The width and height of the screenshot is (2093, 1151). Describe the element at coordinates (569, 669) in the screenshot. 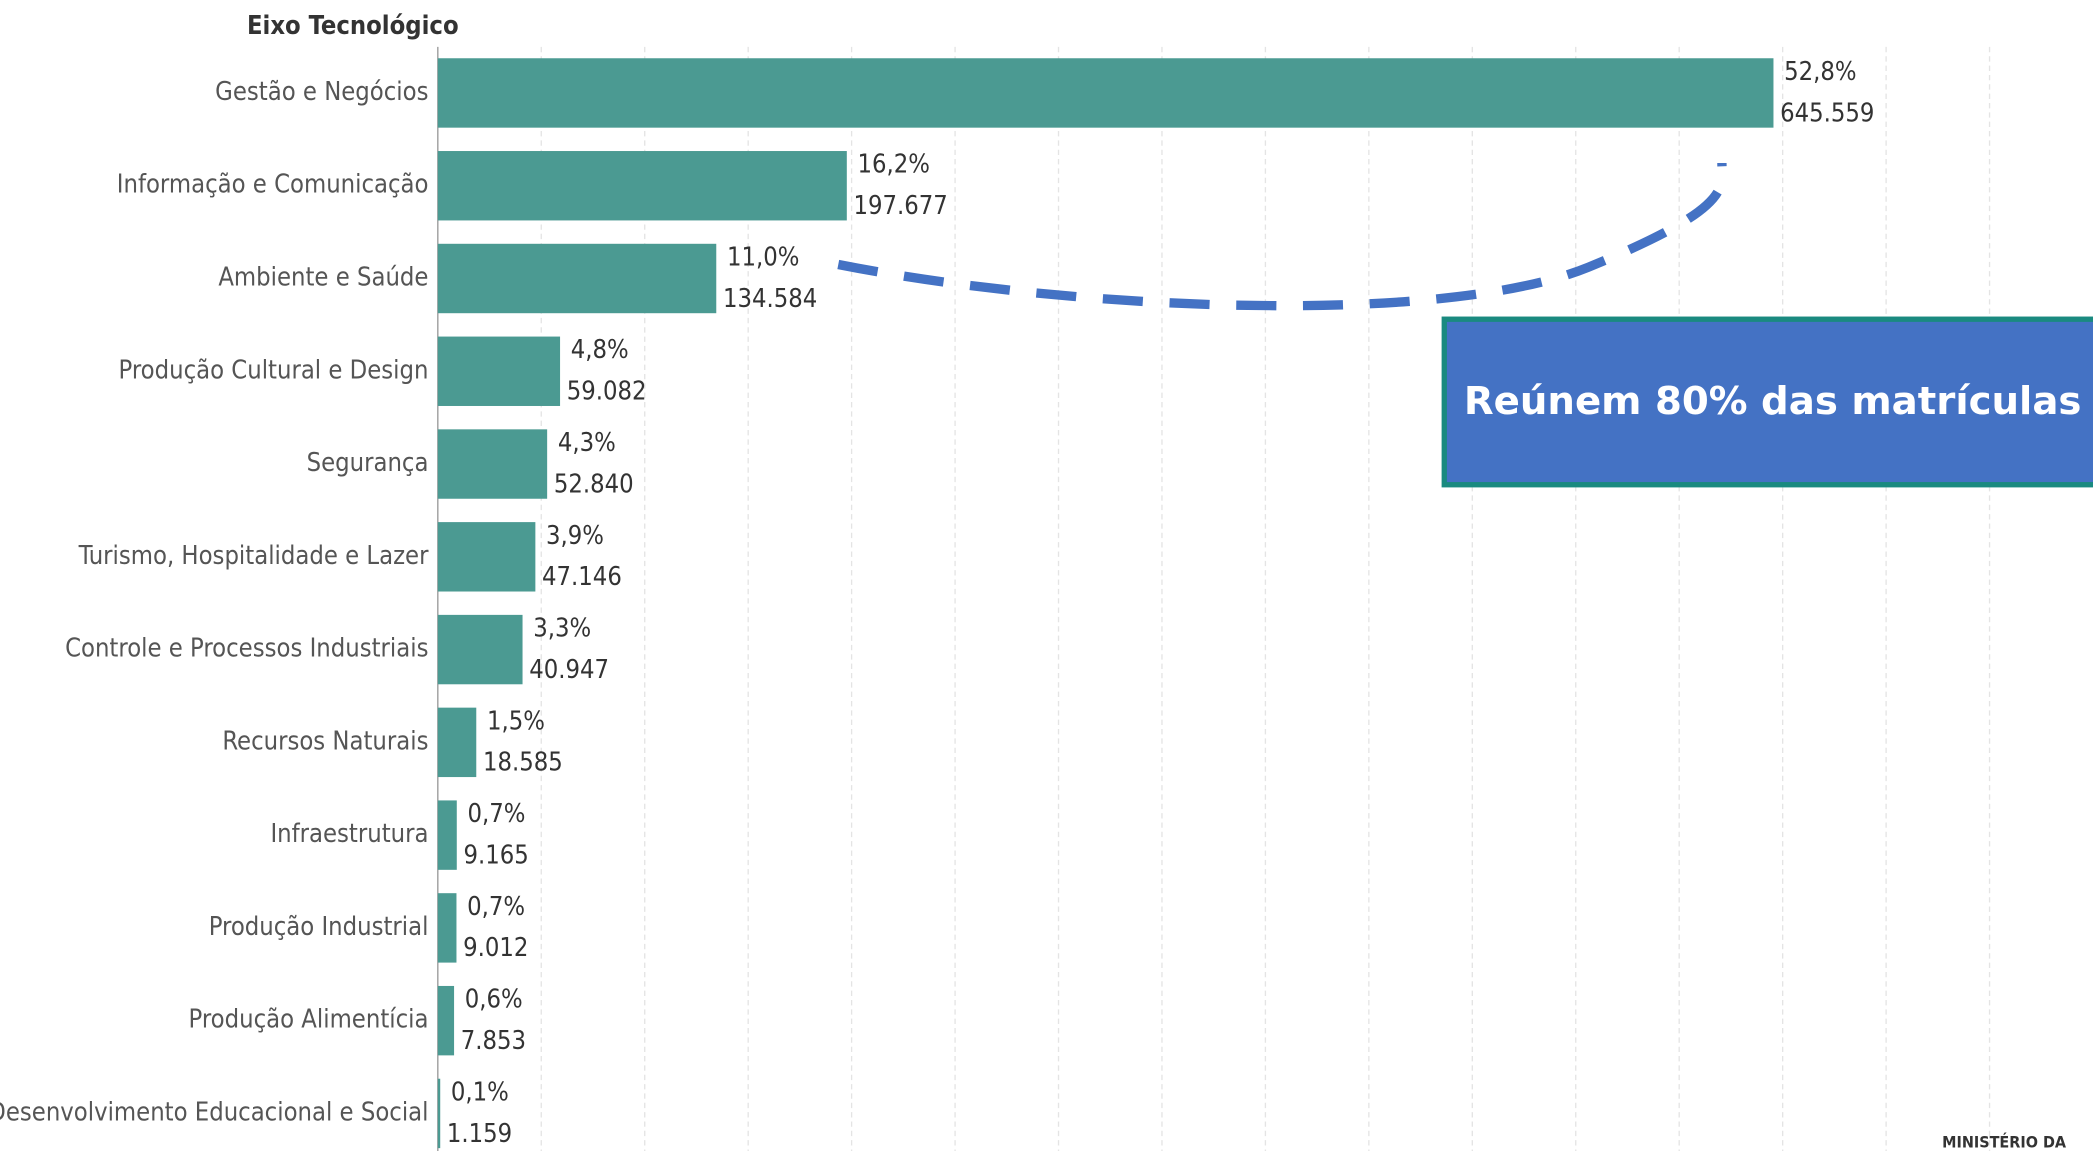

I see `value-label: 40.947` at that location.